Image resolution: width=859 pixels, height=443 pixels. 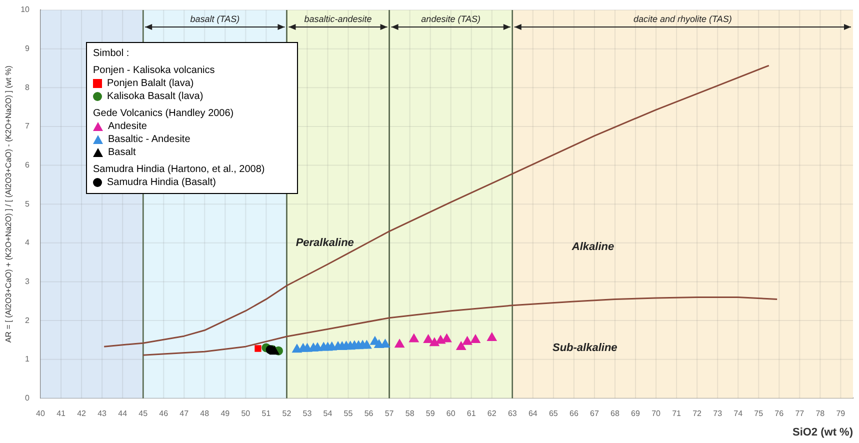 What do you see at coordinates (410, 413) in the screenshot?
I see `x-tick-label: 58` at bounding box center [410, 413].